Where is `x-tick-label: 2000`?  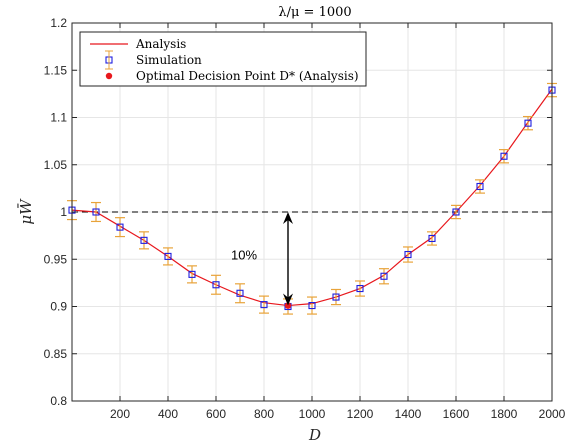
x-tick-label: 2000 is located at coordinates (552, 414).